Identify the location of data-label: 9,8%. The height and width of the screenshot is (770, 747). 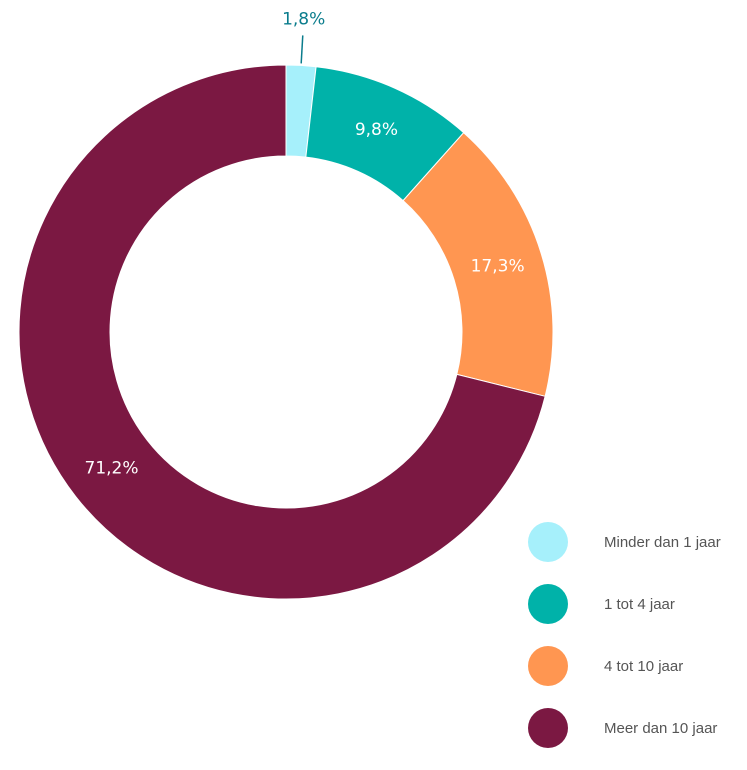
(376, 130).